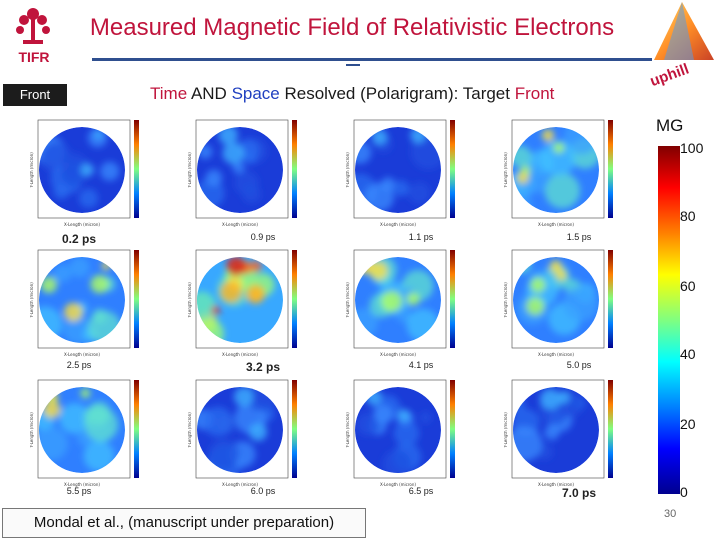  Describe the element at coordinates (670, 514) in the screenshot. I see `page-number: 30` at that location.